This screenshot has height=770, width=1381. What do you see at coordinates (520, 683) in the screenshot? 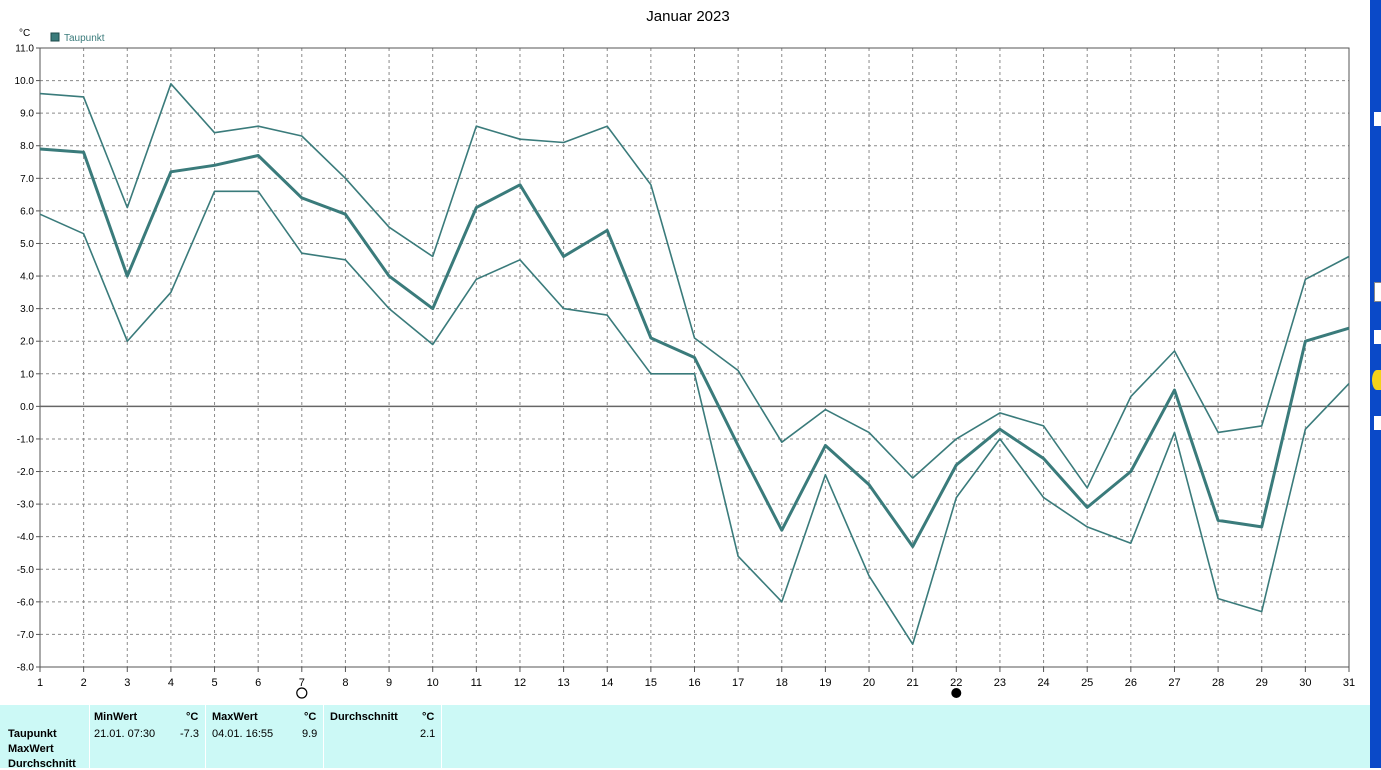
I see `x-tick-label: 12` at bounding box center [520, 683].